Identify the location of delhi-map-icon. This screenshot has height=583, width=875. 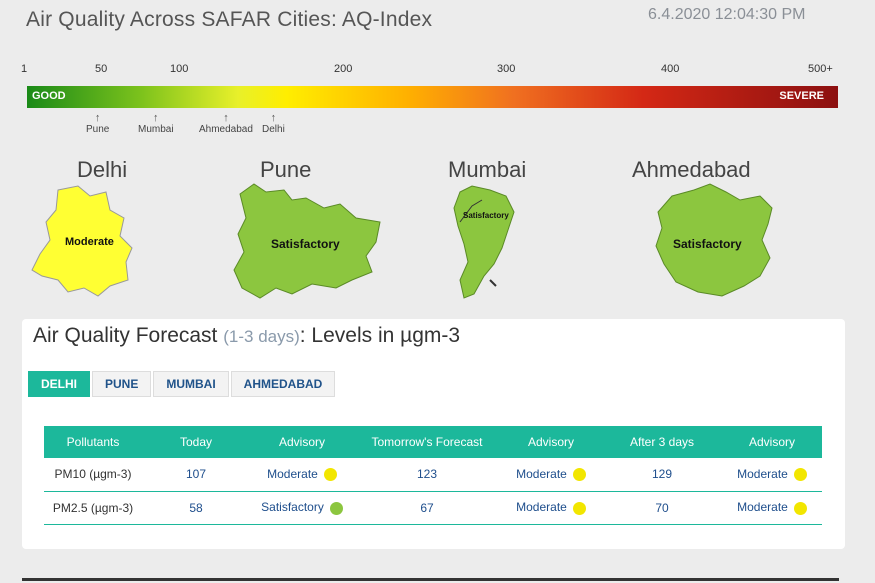
(84, 242).